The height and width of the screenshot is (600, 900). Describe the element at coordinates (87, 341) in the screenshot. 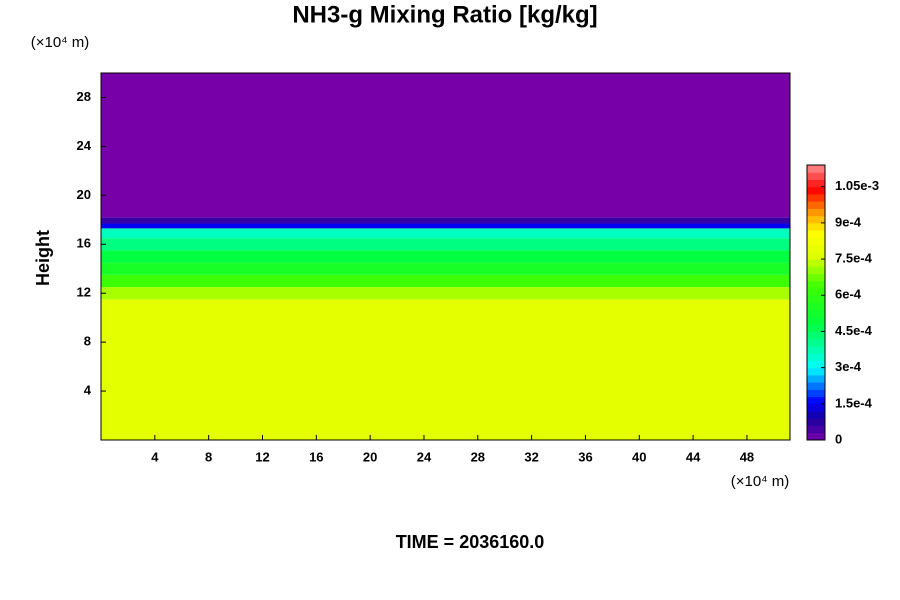

I see `y-tick-label: 8` at that location.